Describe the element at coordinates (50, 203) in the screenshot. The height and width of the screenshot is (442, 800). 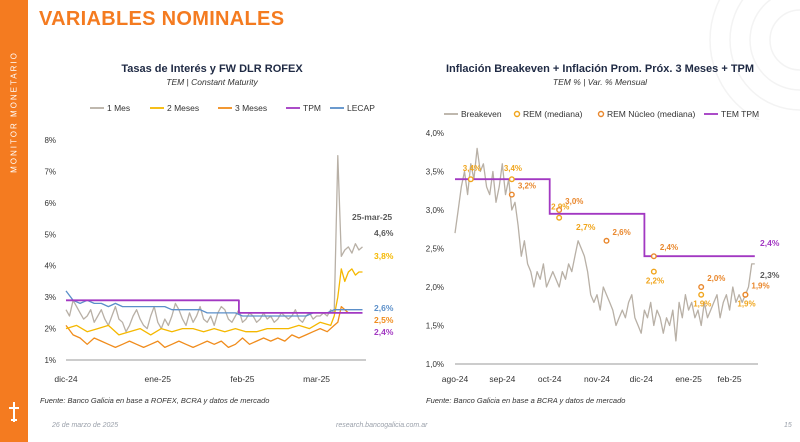
I see `chart1-ytick-label: 6%` at that location.